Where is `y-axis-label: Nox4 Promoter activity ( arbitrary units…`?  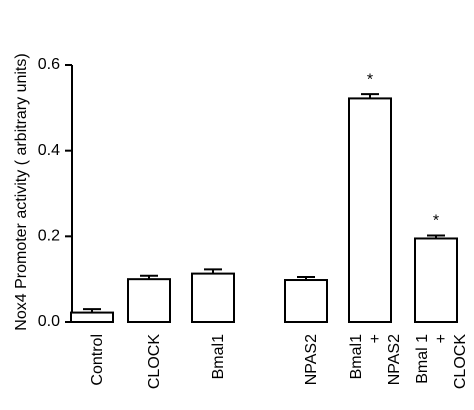
y-axis-label: Nox4 Promoter activity ( arbitrary units… is located at coordinates (21, 191).